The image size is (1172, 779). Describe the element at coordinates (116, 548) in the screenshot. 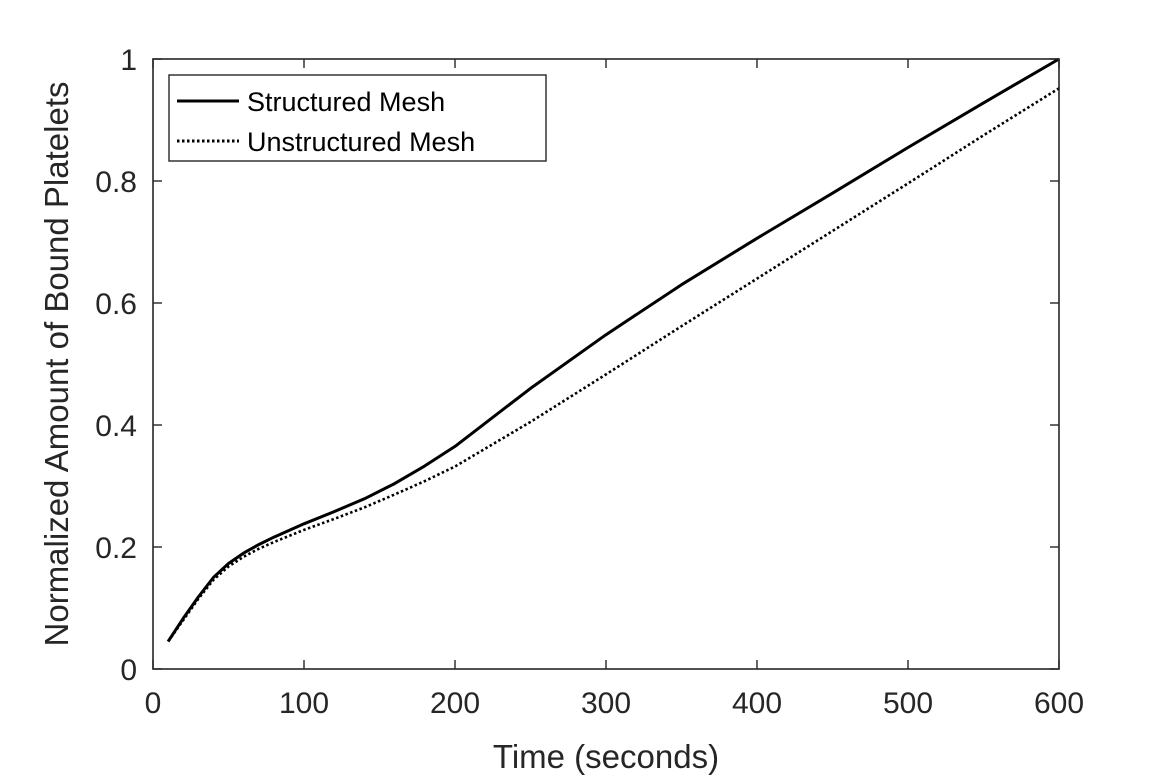

I see `y-tick-label: 0.2` at that location.